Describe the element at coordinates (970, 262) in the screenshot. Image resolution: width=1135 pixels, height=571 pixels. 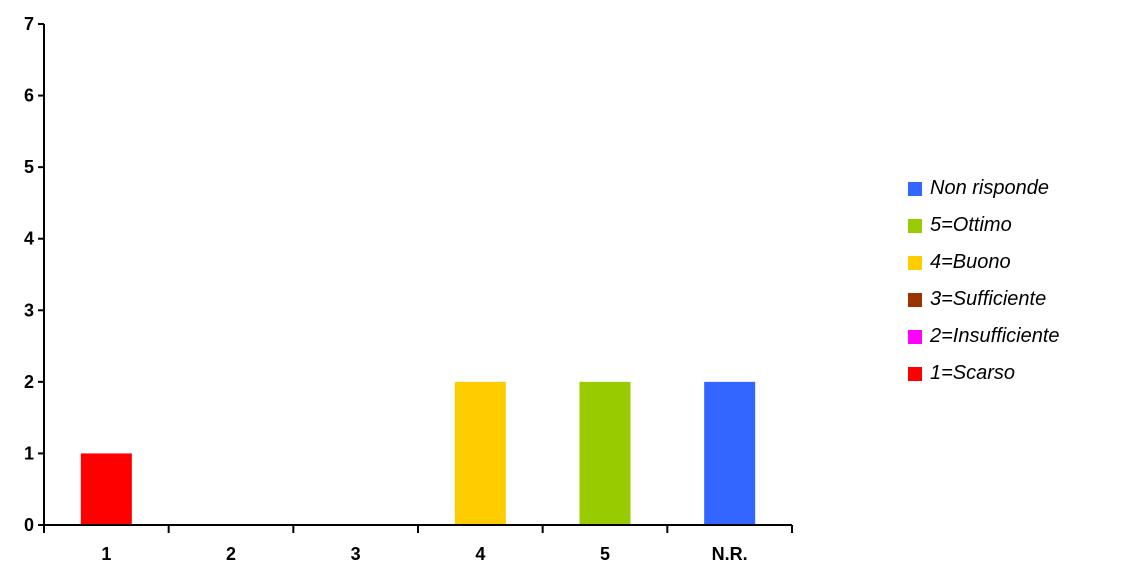
I see `legend-label: 4=Buono` at that location.